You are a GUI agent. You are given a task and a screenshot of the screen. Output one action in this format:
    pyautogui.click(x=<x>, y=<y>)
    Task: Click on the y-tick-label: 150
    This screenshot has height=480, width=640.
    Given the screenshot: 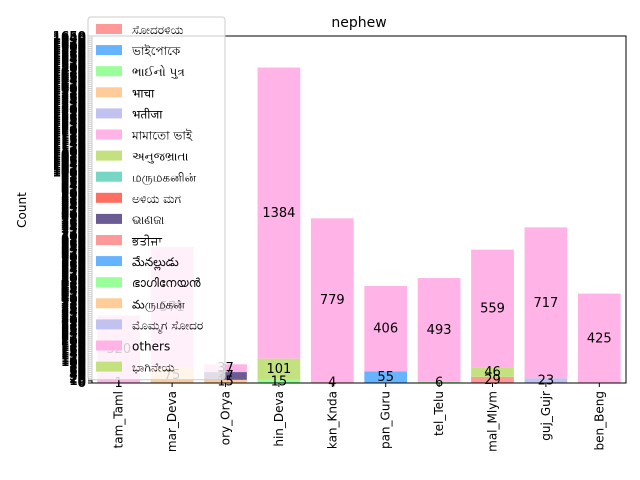 What is the action you would take?
    pyautogui.click(x=73, y=351)
    